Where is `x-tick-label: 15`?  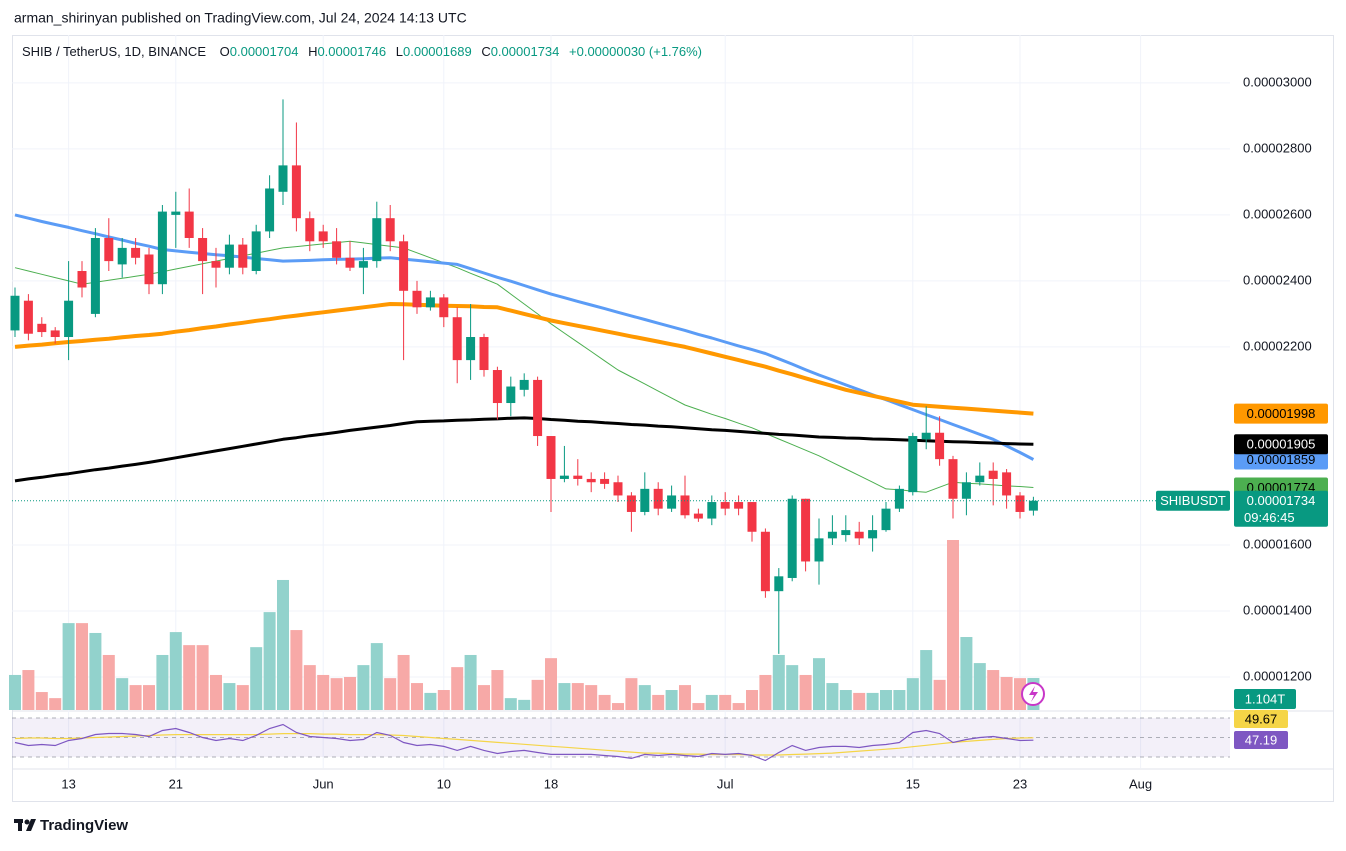
x-tick-label: 15 is located at coordinates (913, 783).